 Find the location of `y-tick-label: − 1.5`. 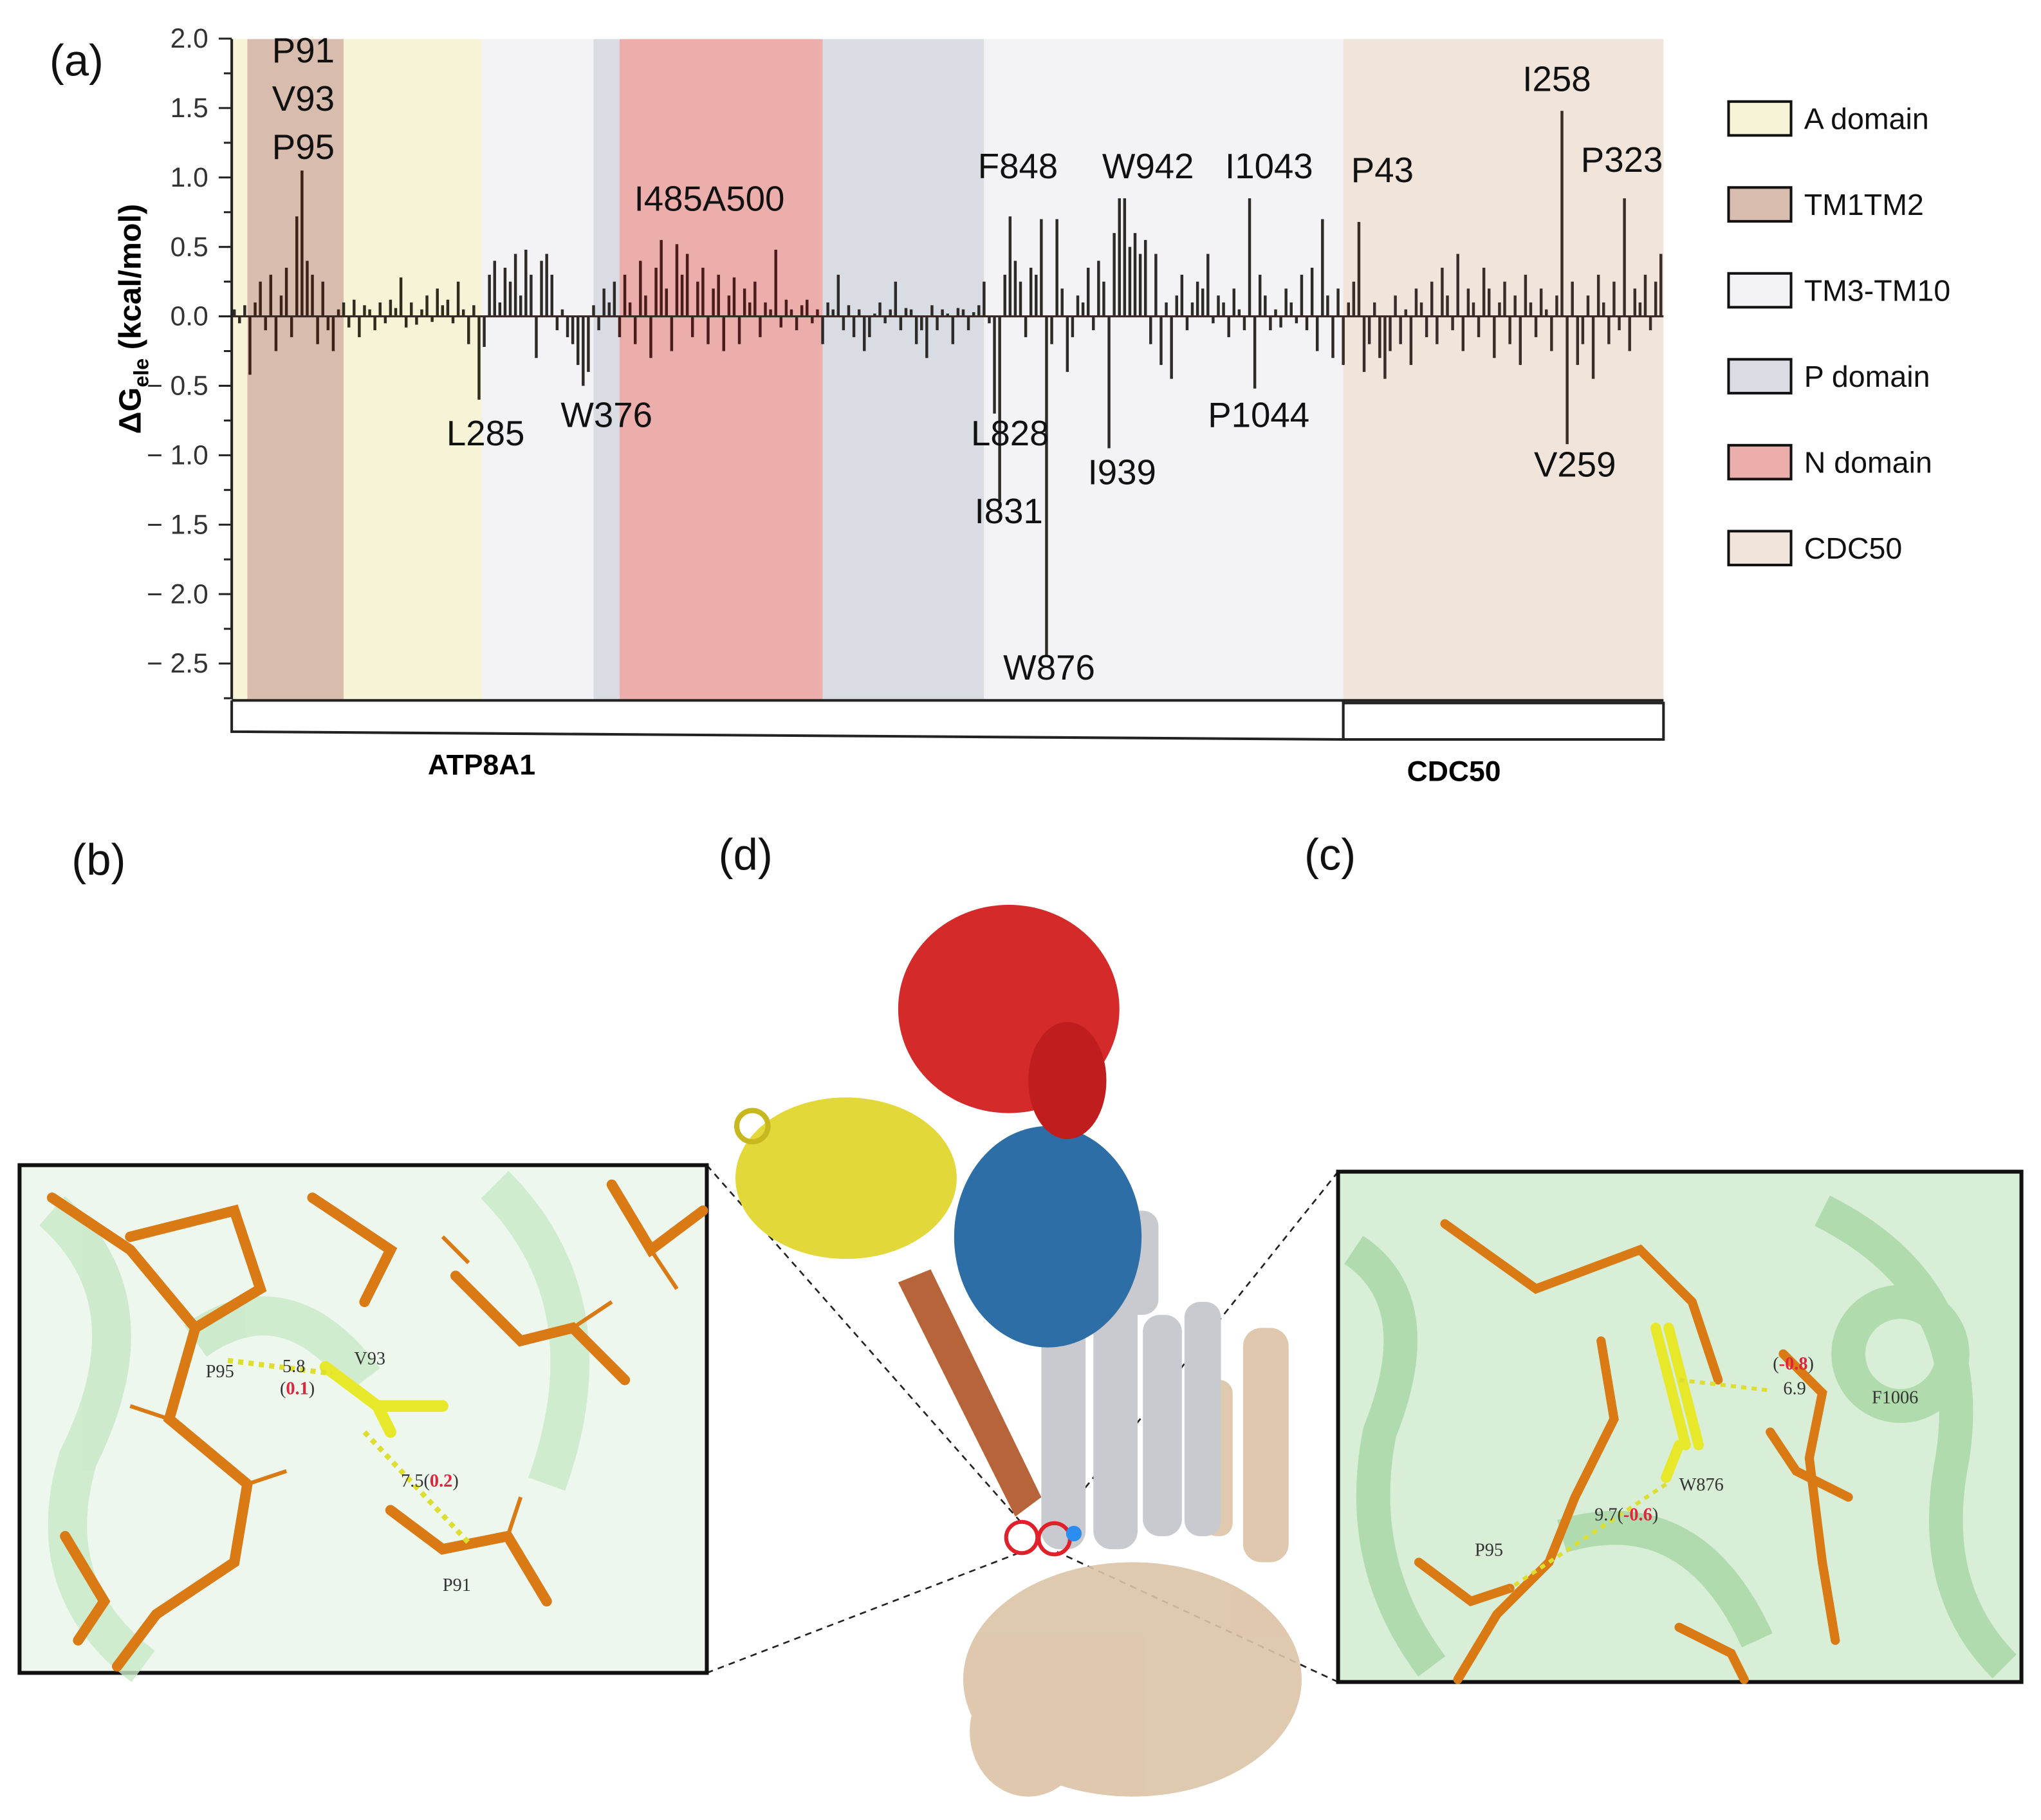

y-tick-label: − 1.5 is located at coordinates (178, 525).